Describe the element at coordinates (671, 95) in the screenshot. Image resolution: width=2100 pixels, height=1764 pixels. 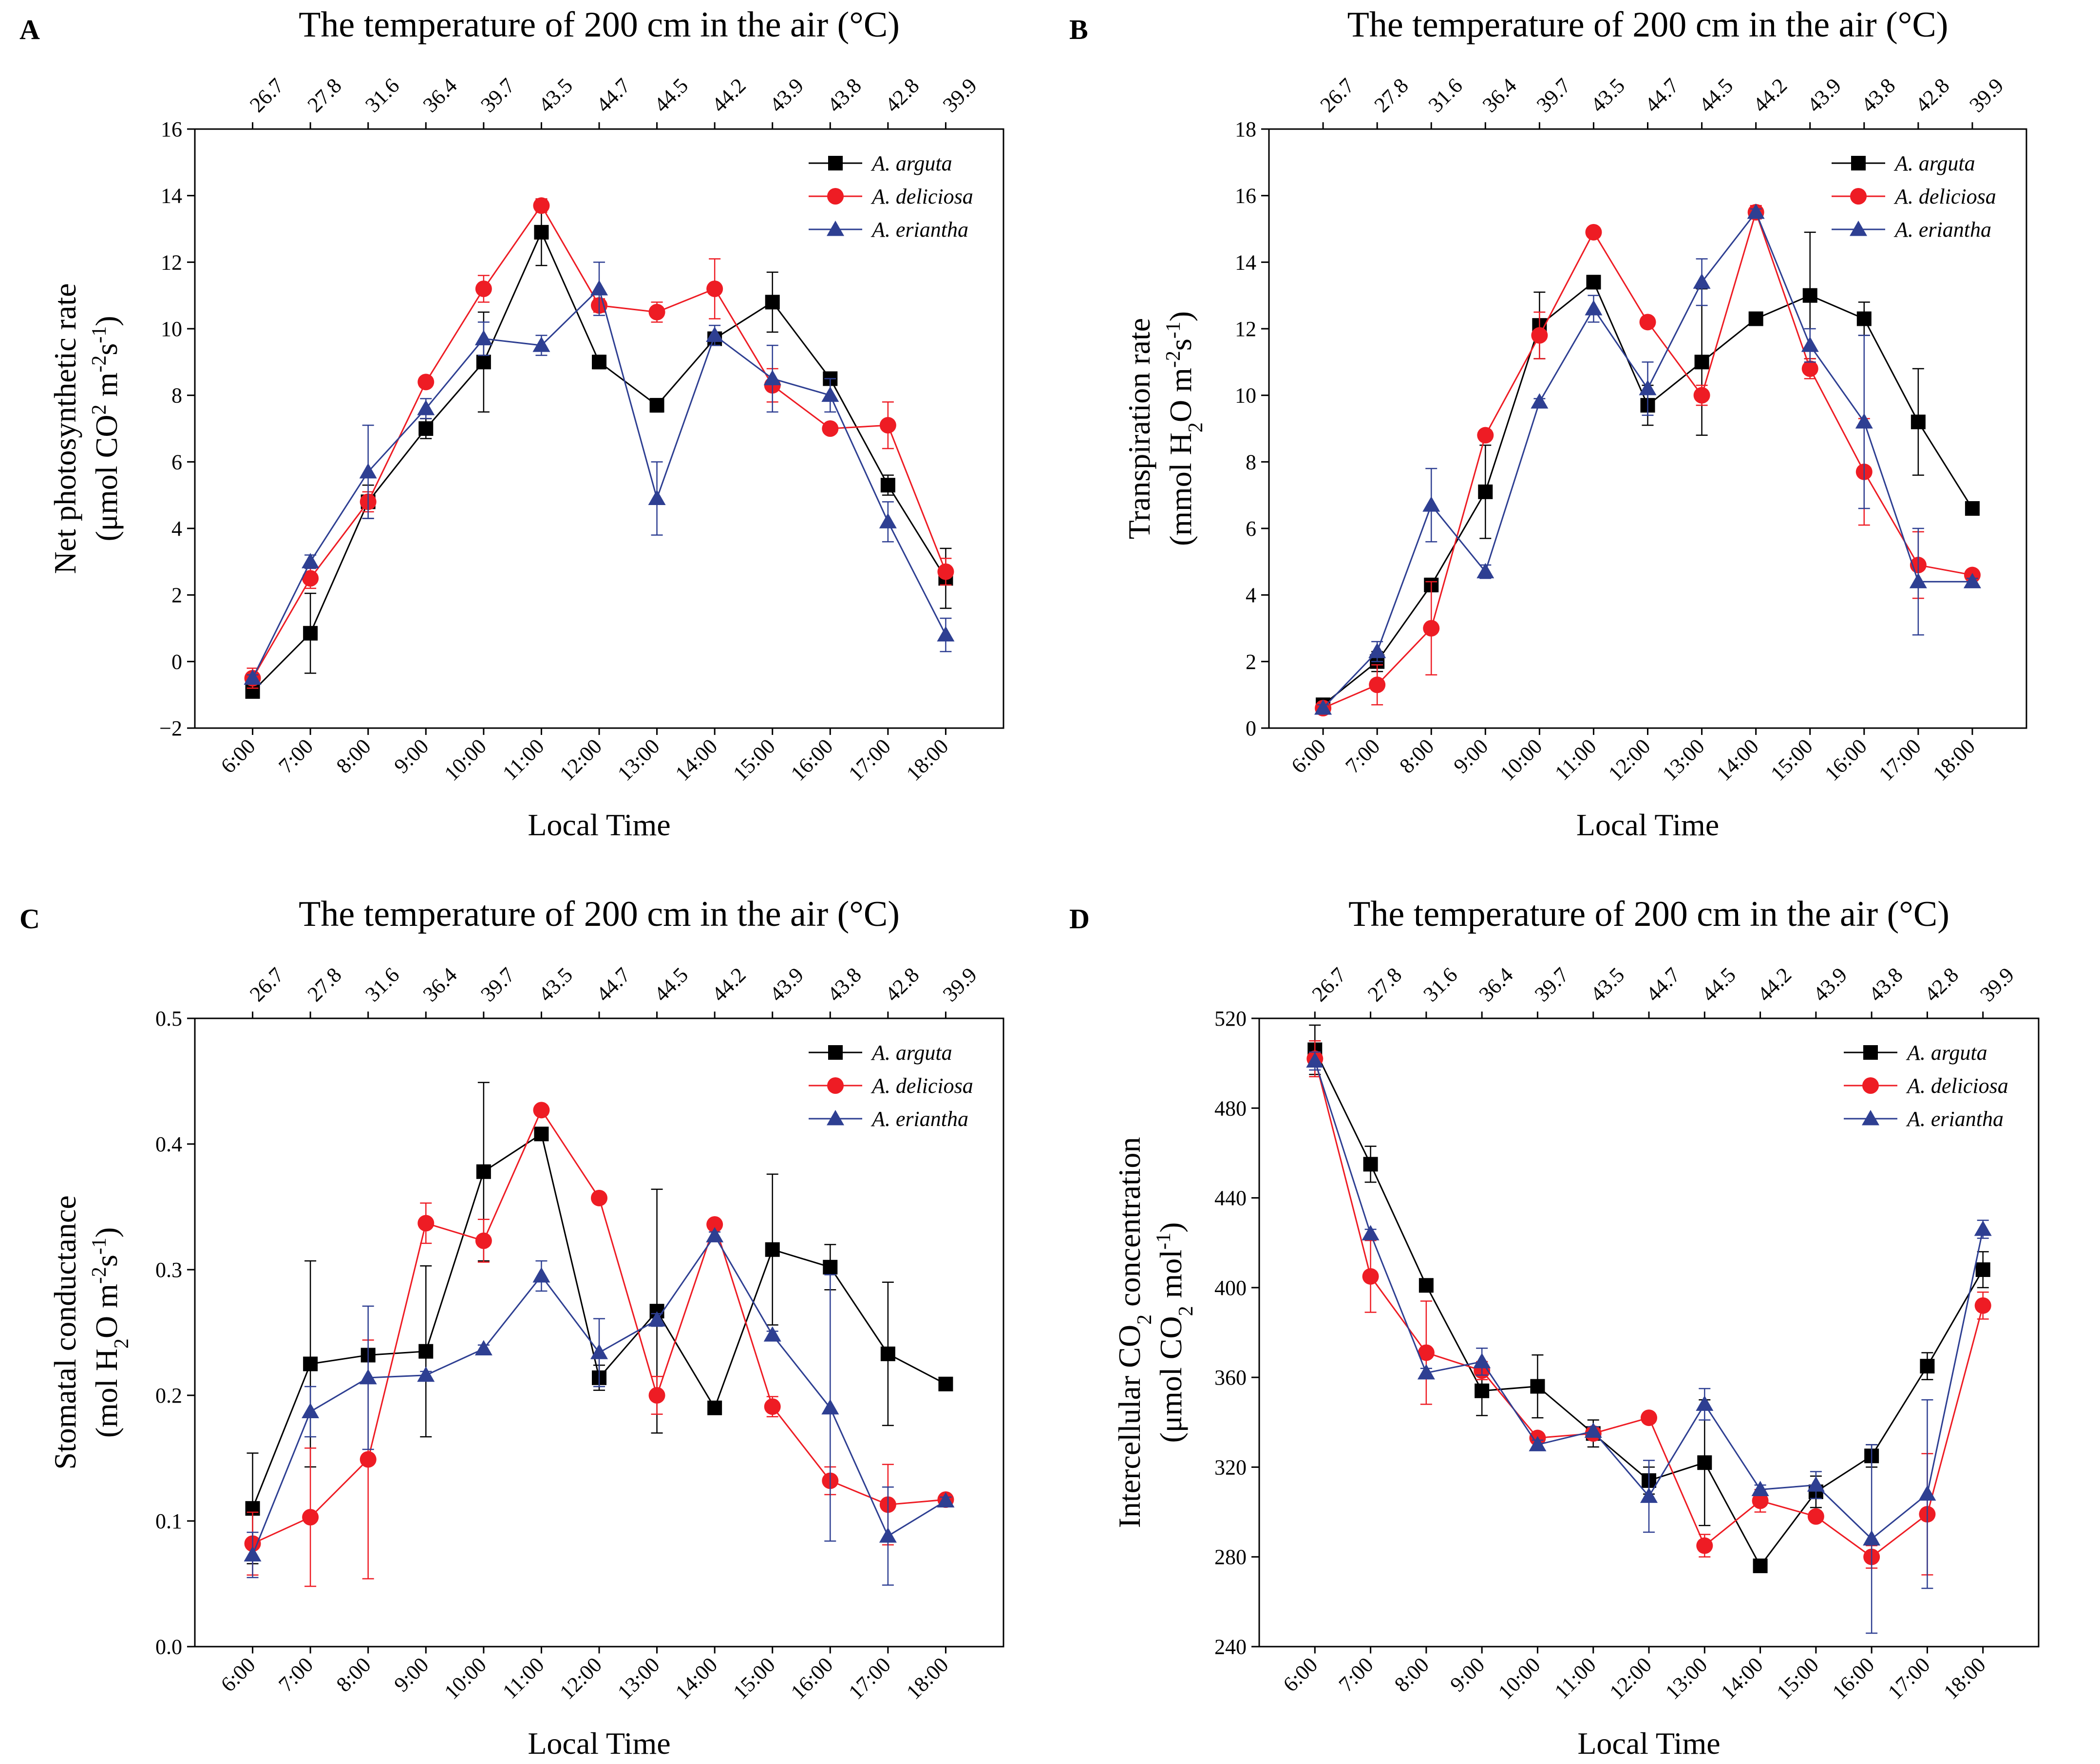
I see `top-tick-label: 44.5` at that location.